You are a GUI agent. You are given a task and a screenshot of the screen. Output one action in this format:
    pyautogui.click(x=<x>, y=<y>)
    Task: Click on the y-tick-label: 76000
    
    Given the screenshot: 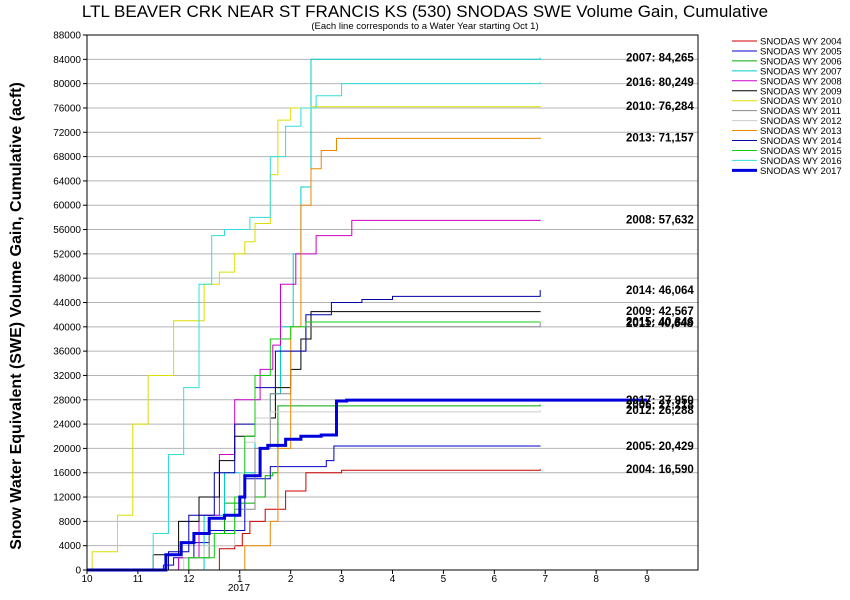 What is the action you would take?
    pyautogui.click(x=67, y=108)
    